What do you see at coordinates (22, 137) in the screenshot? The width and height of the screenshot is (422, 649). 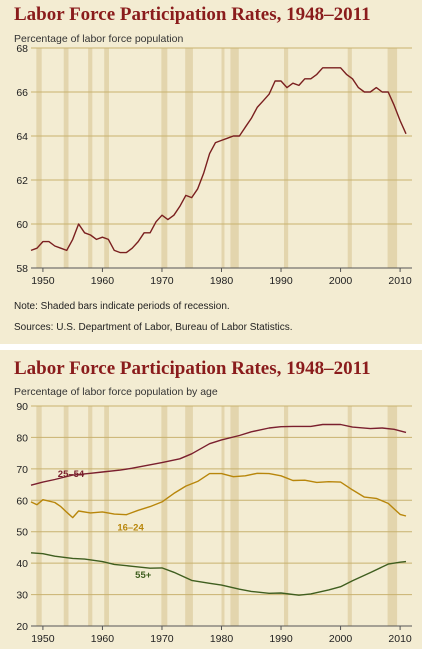 I see `y-tick-label: 64` at bounding box center [22, 137].